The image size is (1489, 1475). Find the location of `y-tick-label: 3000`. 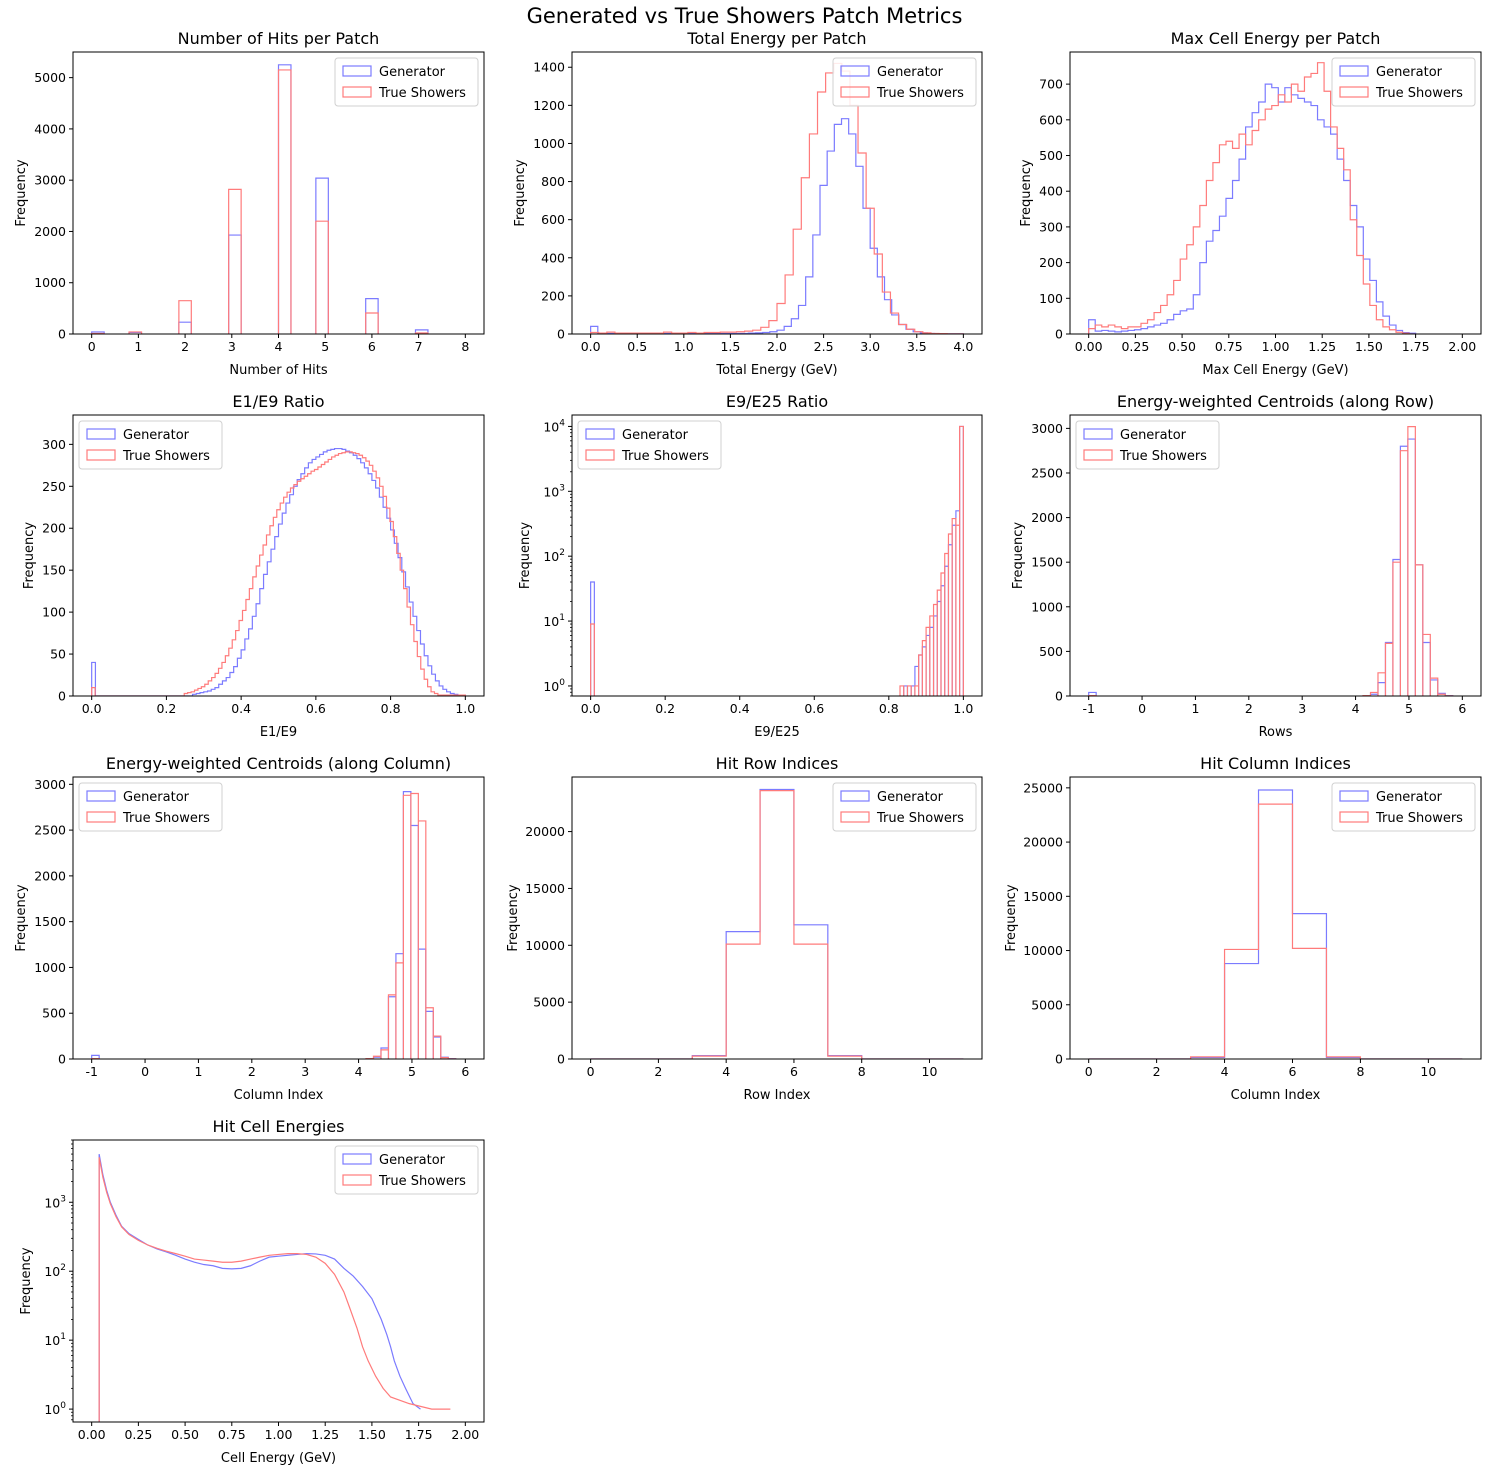

y-tick-label: 3000 is located at coordinates (1047, 428).